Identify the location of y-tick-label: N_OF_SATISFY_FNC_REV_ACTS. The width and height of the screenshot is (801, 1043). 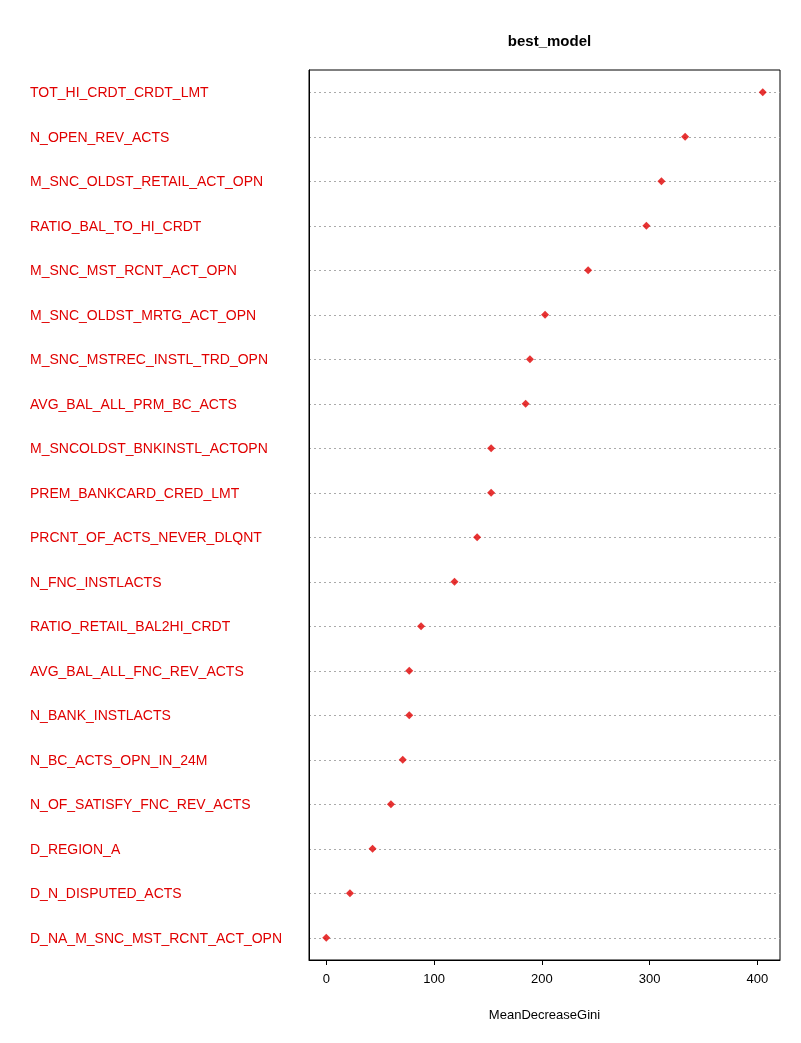
(140, 804).